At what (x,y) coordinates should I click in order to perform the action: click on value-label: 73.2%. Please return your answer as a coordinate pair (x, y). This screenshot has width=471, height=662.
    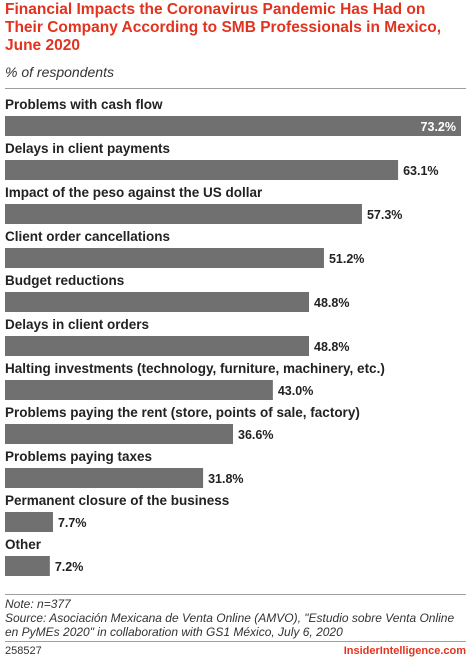
    Looking at the image, I should click on (438, 127).